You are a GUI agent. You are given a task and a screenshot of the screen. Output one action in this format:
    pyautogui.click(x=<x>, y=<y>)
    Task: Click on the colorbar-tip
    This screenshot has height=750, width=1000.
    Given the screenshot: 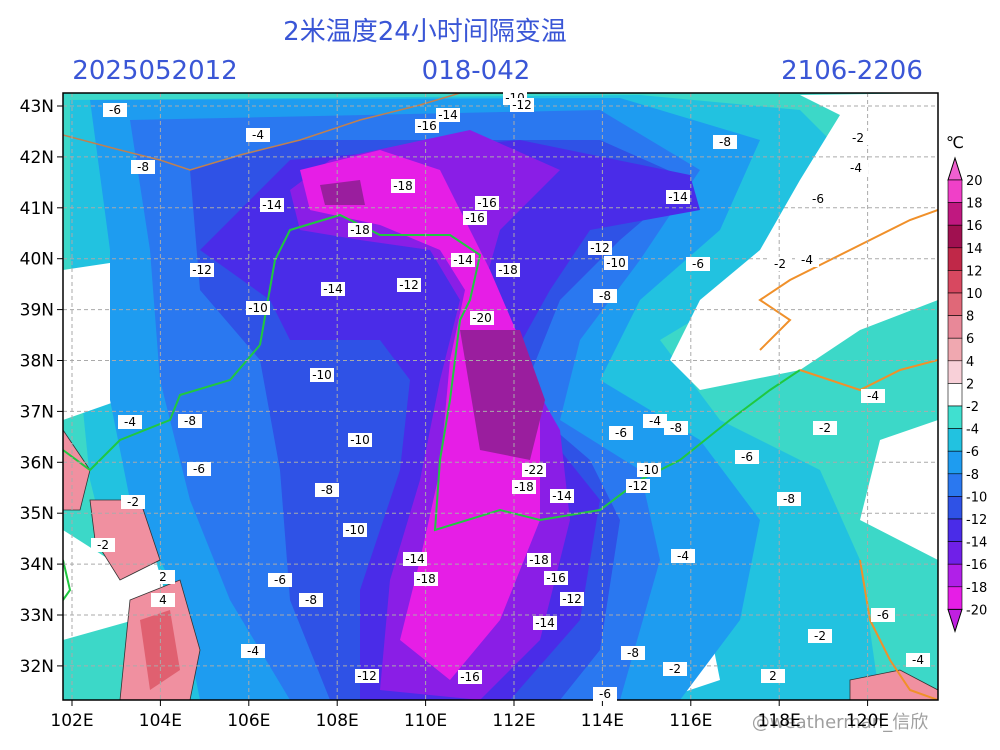 What is the action you would take?
    pyautogui.click(x=955, y=621)
    